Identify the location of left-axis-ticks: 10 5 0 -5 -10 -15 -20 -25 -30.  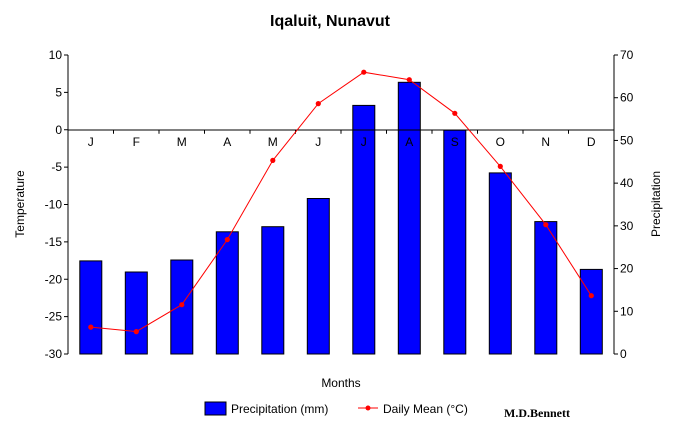
(56, 204).